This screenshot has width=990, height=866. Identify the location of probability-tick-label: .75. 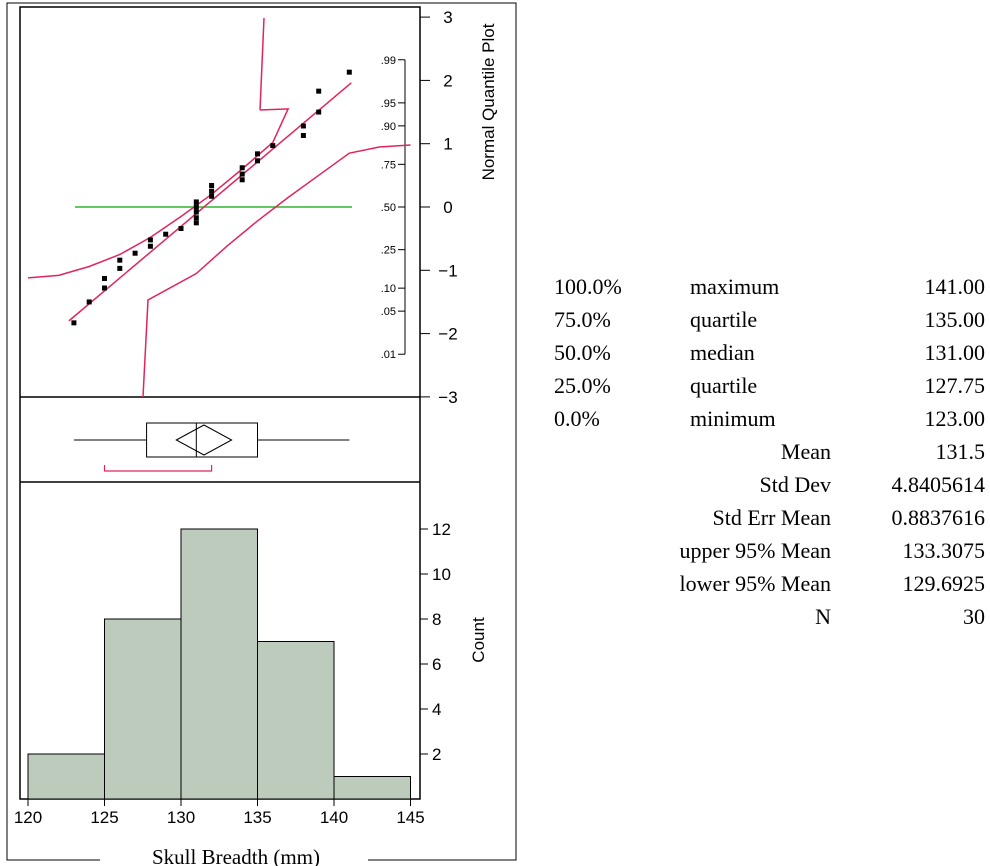
(388, 165).